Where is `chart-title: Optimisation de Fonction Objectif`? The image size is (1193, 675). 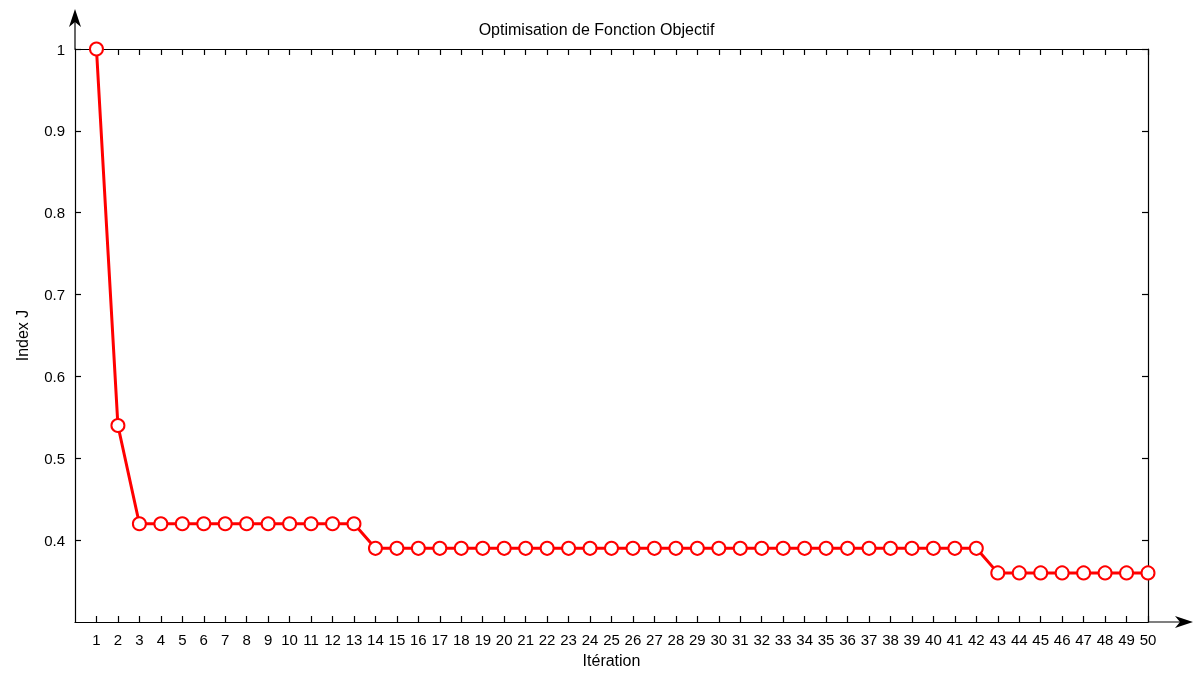
chart-title: Optimisation de Fonction Objectif is located at coordinates (596, 29).